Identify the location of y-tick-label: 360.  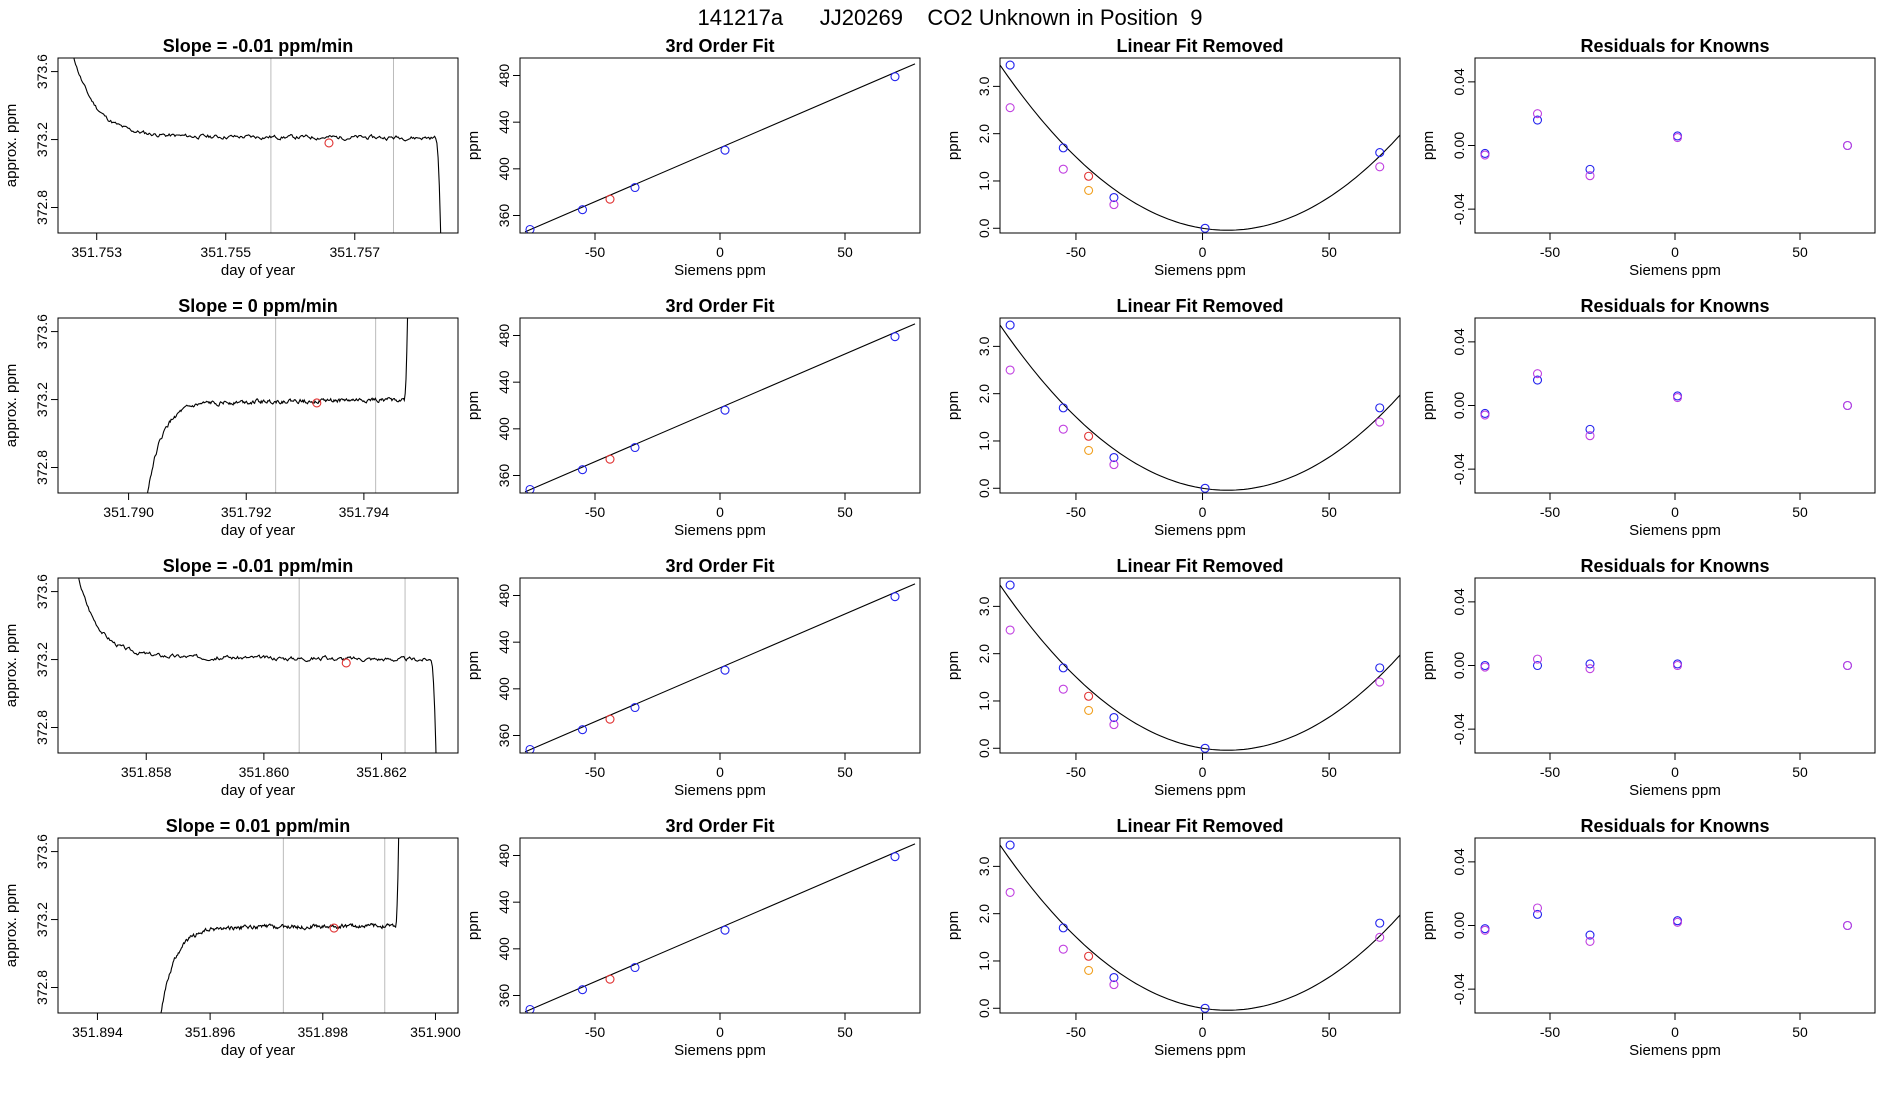
(504, 996).